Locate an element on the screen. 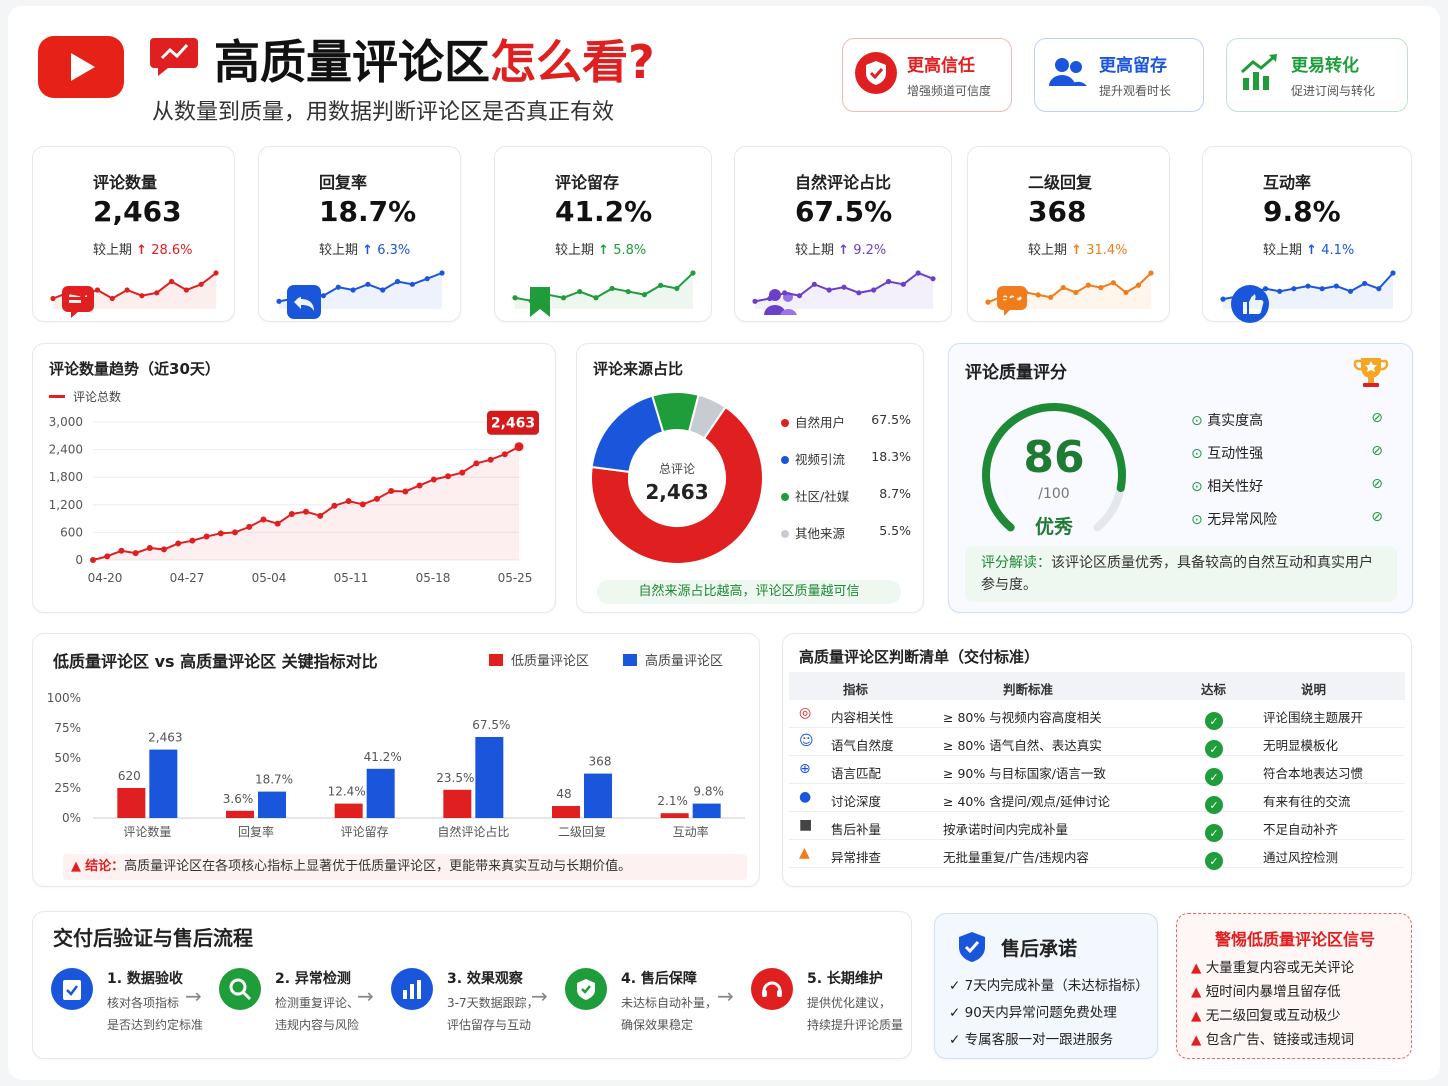  checklist-row: ● 讨论深度 ≥ 40% 含提问/观点/延伸讨论 ✓ 有来有往的交流 is located at coordinates (1097, 799).